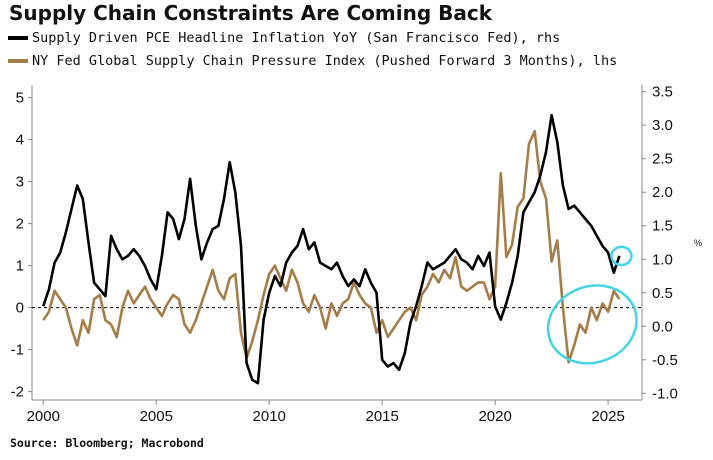  Describe the element at coordinates (20, 266) in the screenshot. I see `left-tick-label: 1` at that location.